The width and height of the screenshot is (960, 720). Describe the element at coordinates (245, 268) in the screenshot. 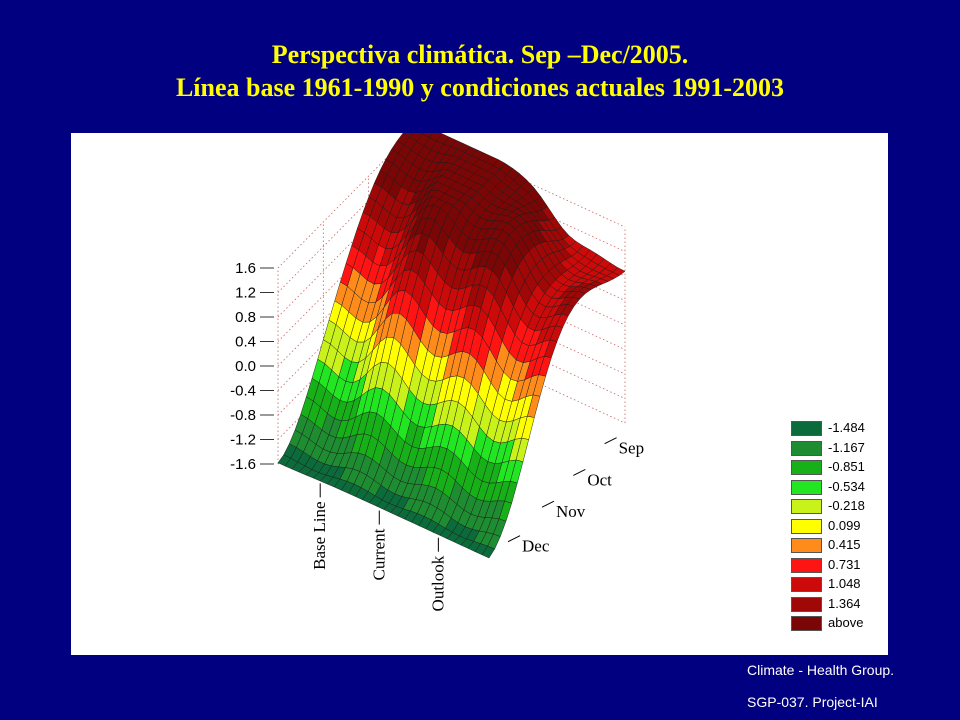

I see `z-tick-label: 1.6` at that location.